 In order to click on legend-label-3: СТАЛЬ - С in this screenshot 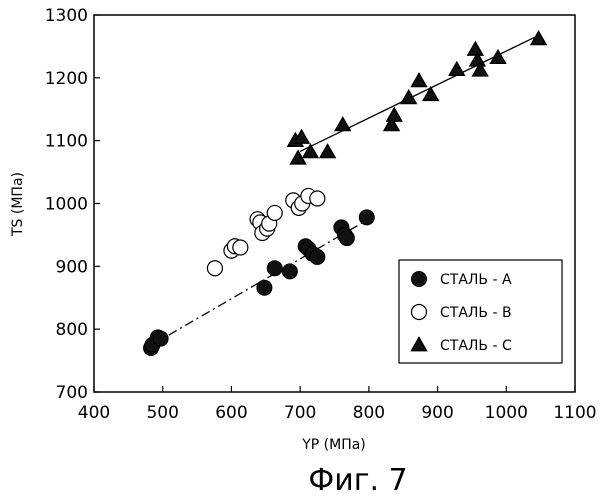, I will do `click(476, 346)`.